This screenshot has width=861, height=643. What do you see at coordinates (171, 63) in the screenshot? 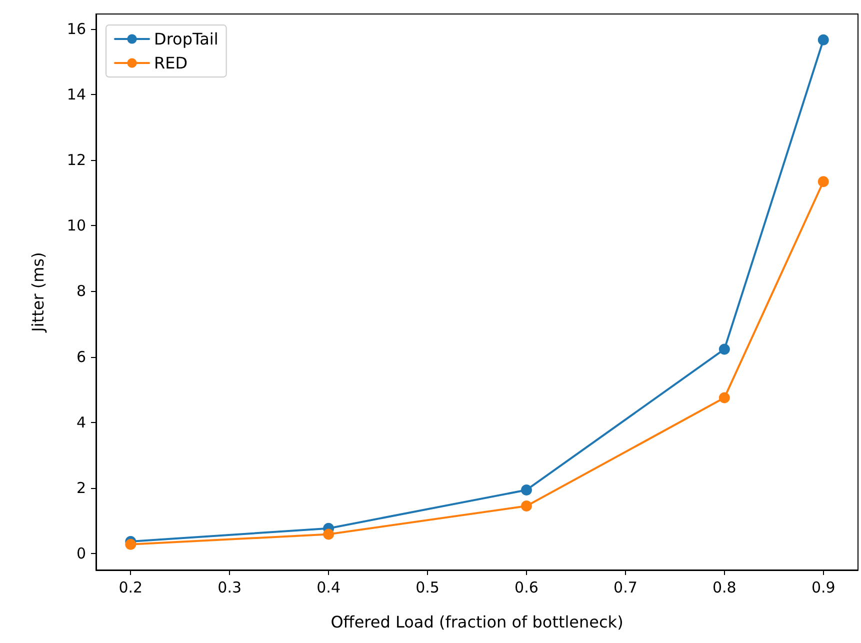
I see `legend-label: RED` at bounding box center [171, 63].